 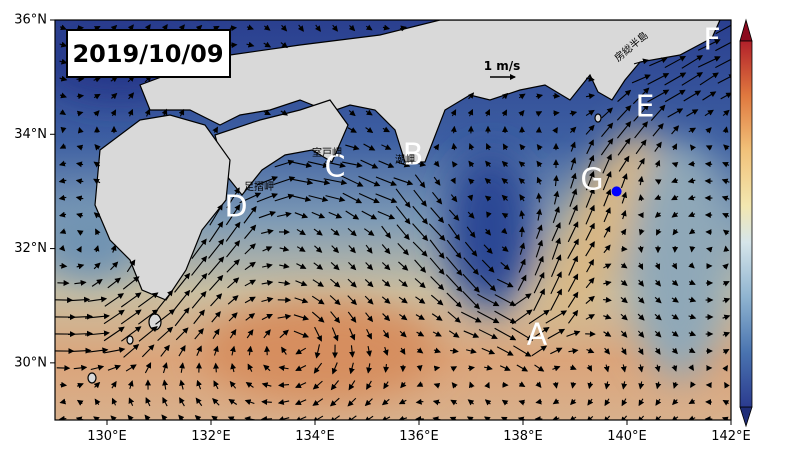 What do you see at coordinates (537, 335) in the screenshot?
I see `site-label: A` at bounding box center [537, 335].